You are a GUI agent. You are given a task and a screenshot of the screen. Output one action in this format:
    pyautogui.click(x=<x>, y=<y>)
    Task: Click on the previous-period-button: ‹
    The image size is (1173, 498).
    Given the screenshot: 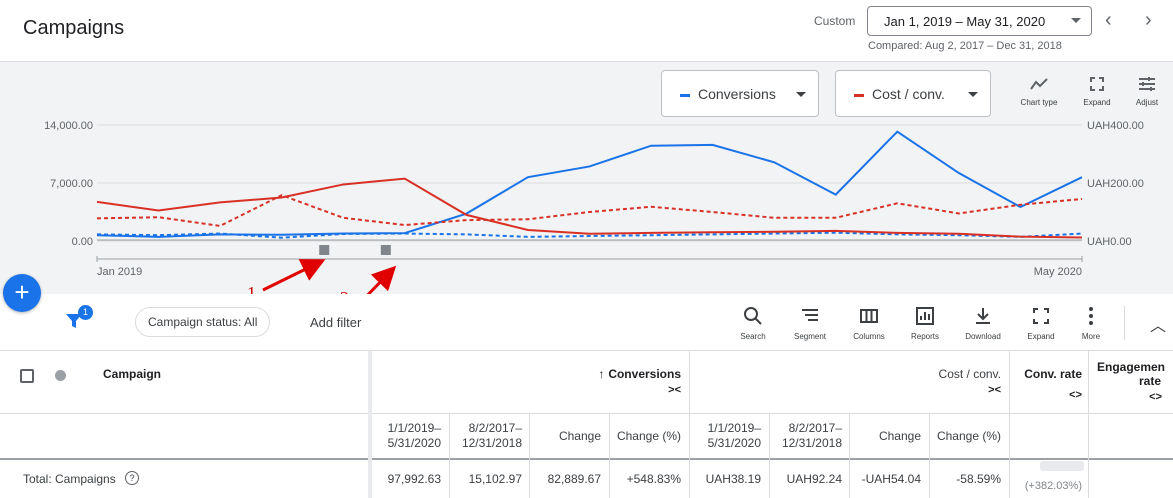 What is the action you would take?
    pyautogui.click(x=1108, y=20)
    